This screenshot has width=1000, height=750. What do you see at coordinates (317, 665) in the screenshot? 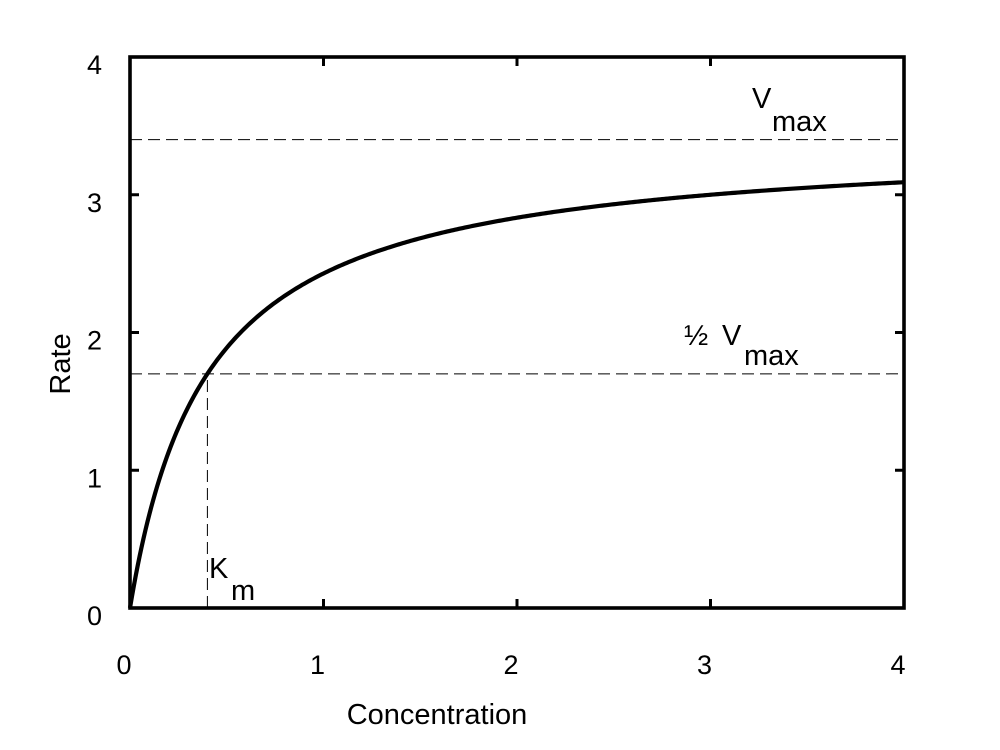
I see `x-tick-label: 1` at bounding box center [317, 665].